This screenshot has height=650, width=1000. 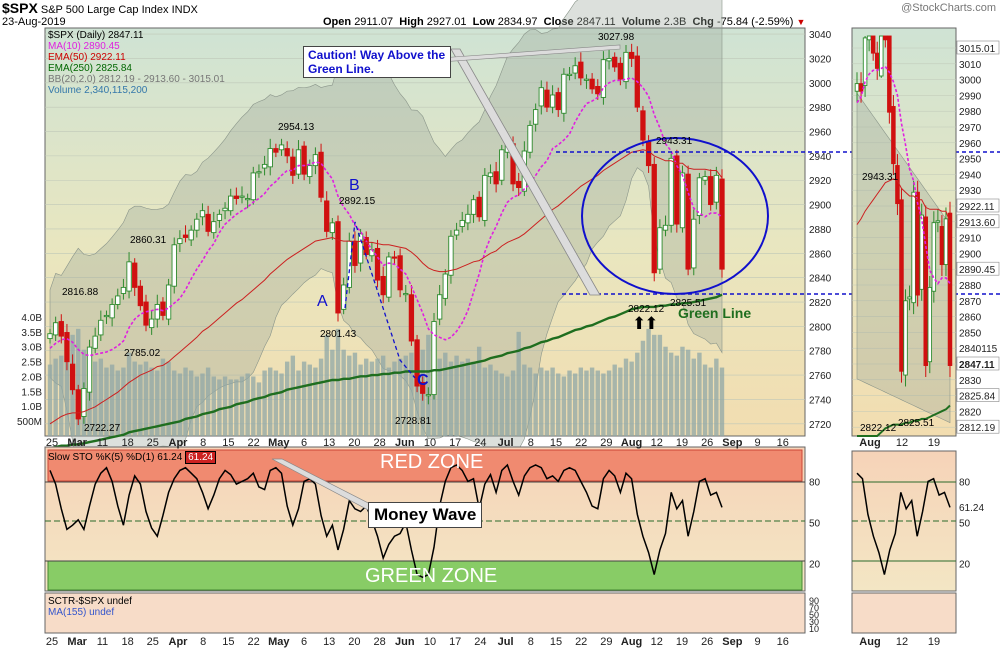 I want to click on legend-item: Volume 2,340,115,200, so click(x=136, y=90).